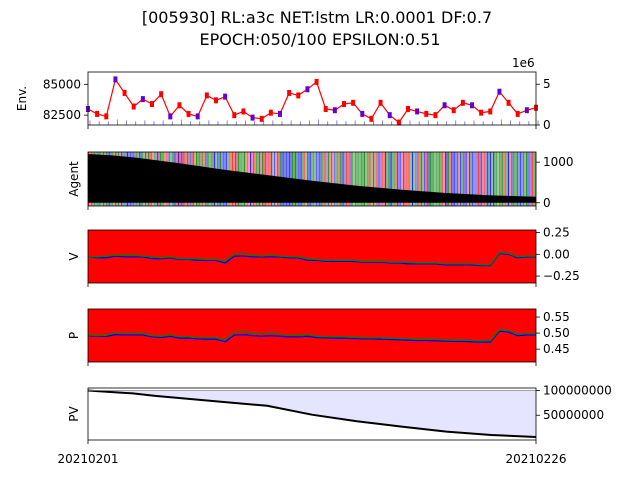  I want to click on v-series-line-value_buy, so click(311, 259).